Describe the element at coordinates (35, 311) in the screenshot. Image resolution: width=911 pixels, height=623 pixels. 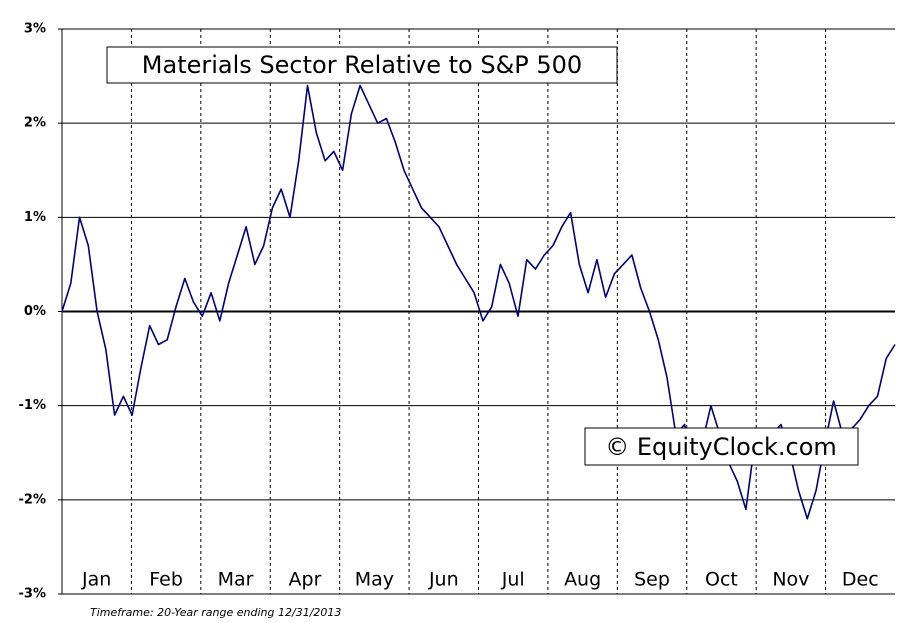
I see `y-tick-label: 0%` at that location.